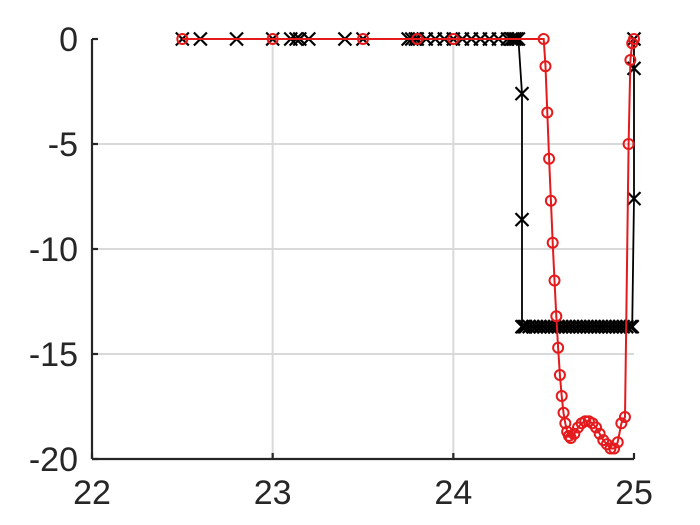  Describe the element at coordinates (92, 493) in the screenshot. I see `x-tick-label: 22` at that location.